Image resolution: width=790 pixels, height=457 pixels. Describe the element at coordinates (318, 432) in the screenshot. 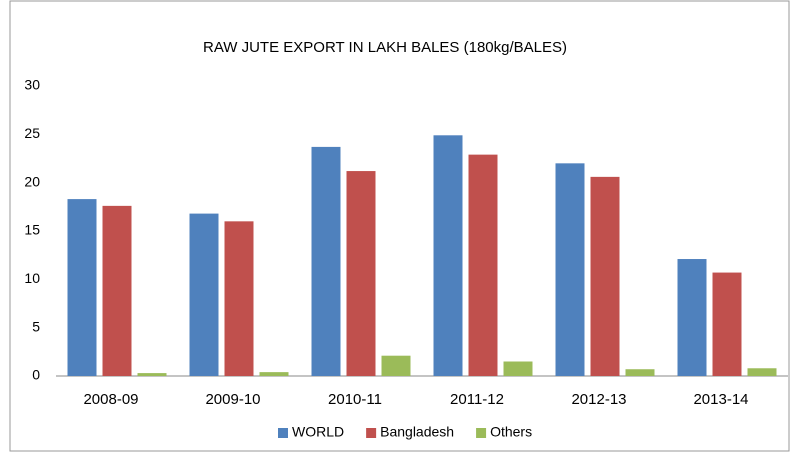

I see `legend-label: WORLD` at that location.